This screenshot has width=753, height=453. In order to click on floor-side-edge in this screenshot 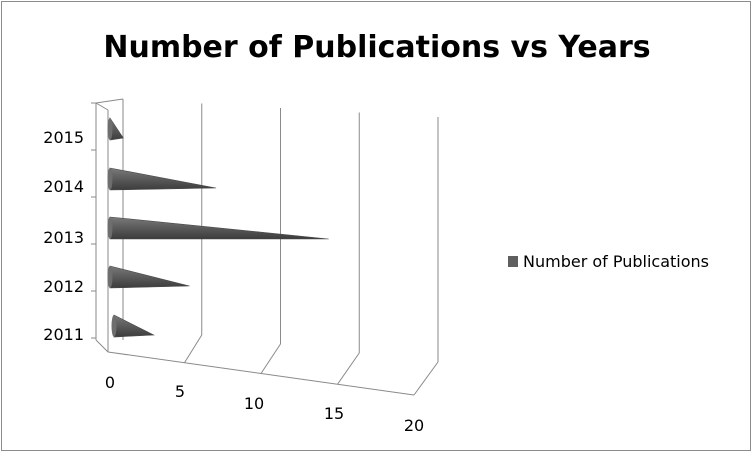, I will do `click(102, 346)`.